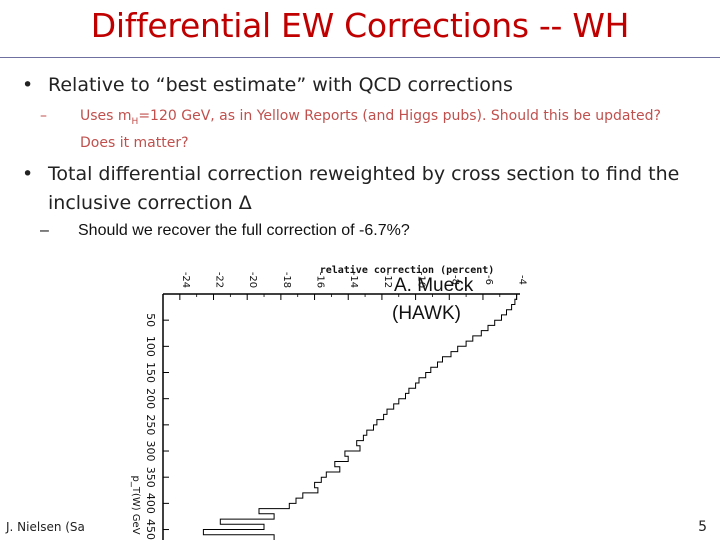 This screenshot has height=540, width=720. What do you see at coordinates (434, 285) in the screenshot?
I see `annotation-author: A. Mueck` at bounding box center [434, 285].